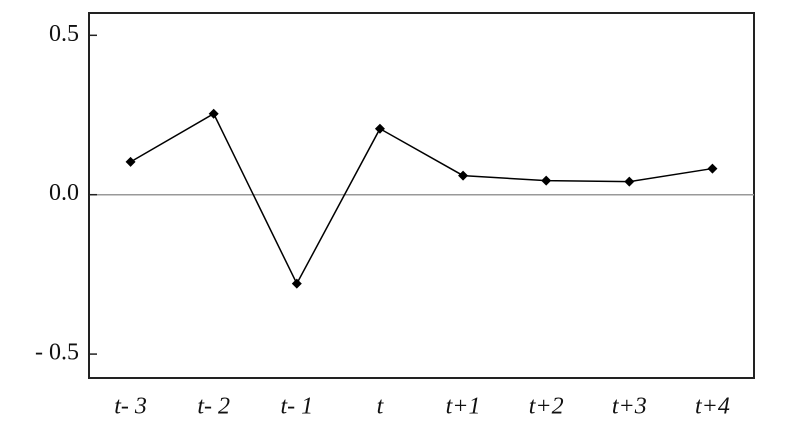 Image resolution: width=786 pixels, height=422 pixels. What do you see at coordinates (296, 407) in the screenshot?
I see `x-tick-label: t- 1` at bounding box center [296, 407].